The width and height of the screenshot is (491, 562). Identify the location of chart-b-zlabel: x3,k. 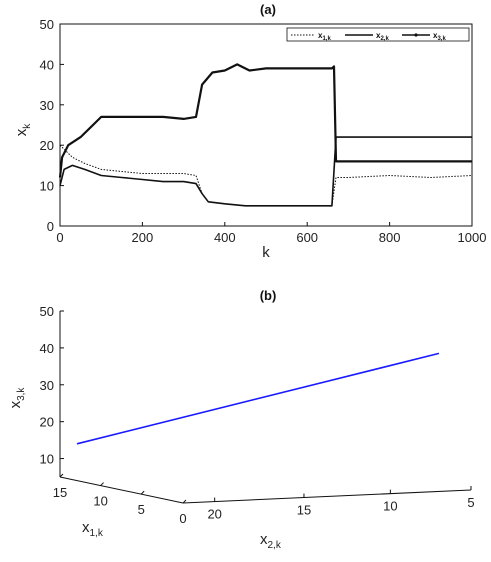
(17, 398).